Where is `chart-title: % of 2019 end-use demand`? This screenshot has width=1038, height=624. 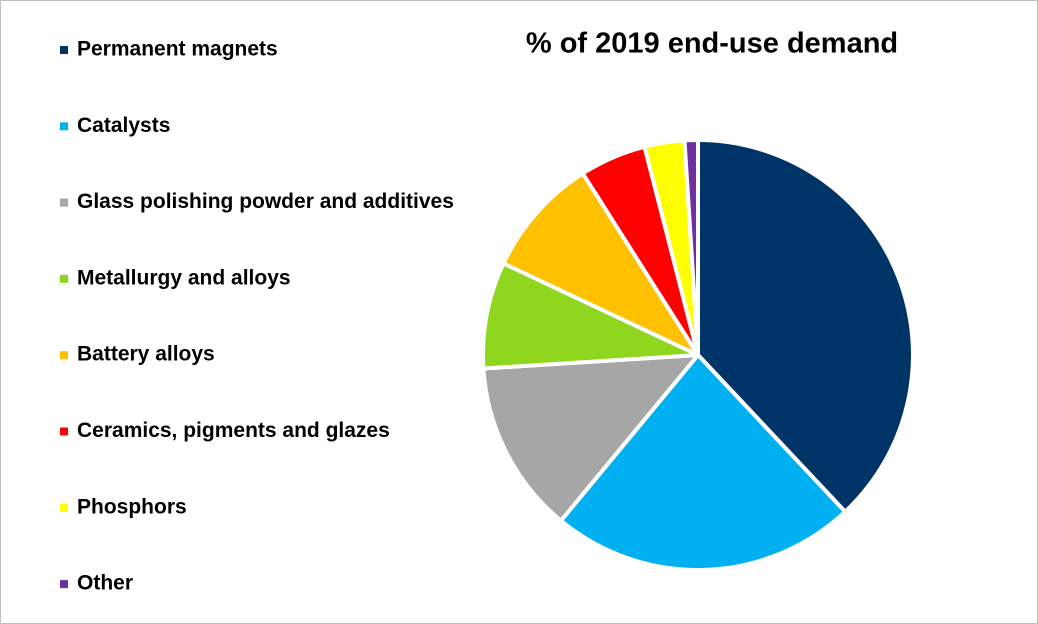 chart-title: % of 2019 end-use demand is located at coordinates (712, 44).